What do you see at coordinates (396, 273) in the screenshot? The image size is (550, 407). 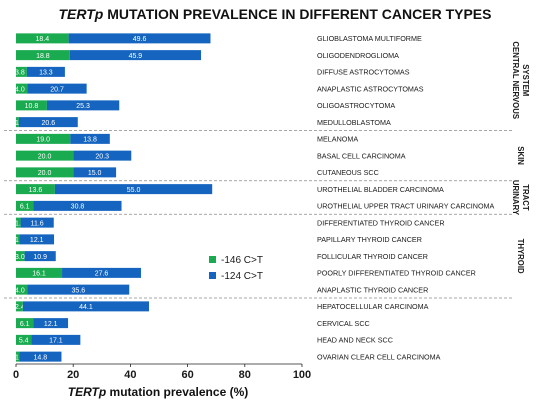 I see `category-label: POORLY DIFFERENTIATED THYROID CANCER` at bounding box center [396, 273].